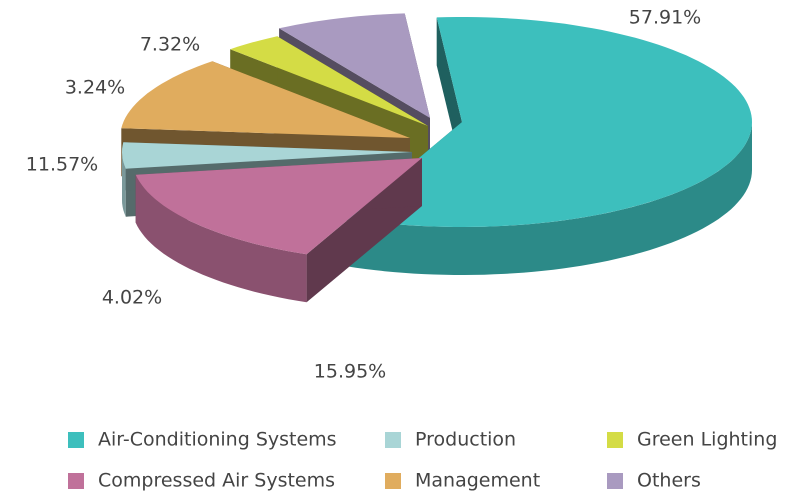 The height and width of the screenshot is (500, 797). Describe the element at coordinates (350, 372) in the screenshot. I see `data-label: 15.95%` at that location.